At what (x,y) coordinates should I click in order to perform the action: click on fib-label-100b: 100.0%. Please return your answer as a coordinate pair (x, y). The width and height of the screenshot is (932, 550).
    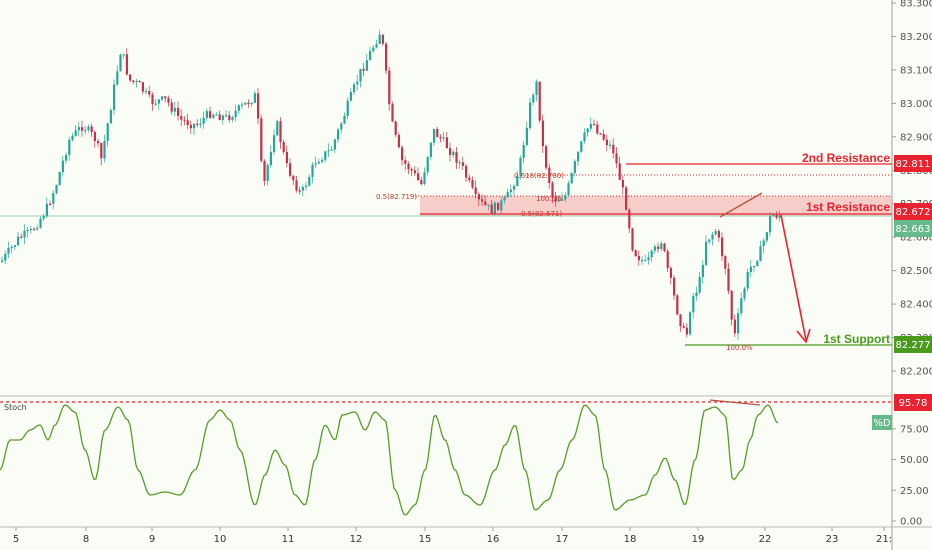
    Looking at the image, I should click on (739, 348).